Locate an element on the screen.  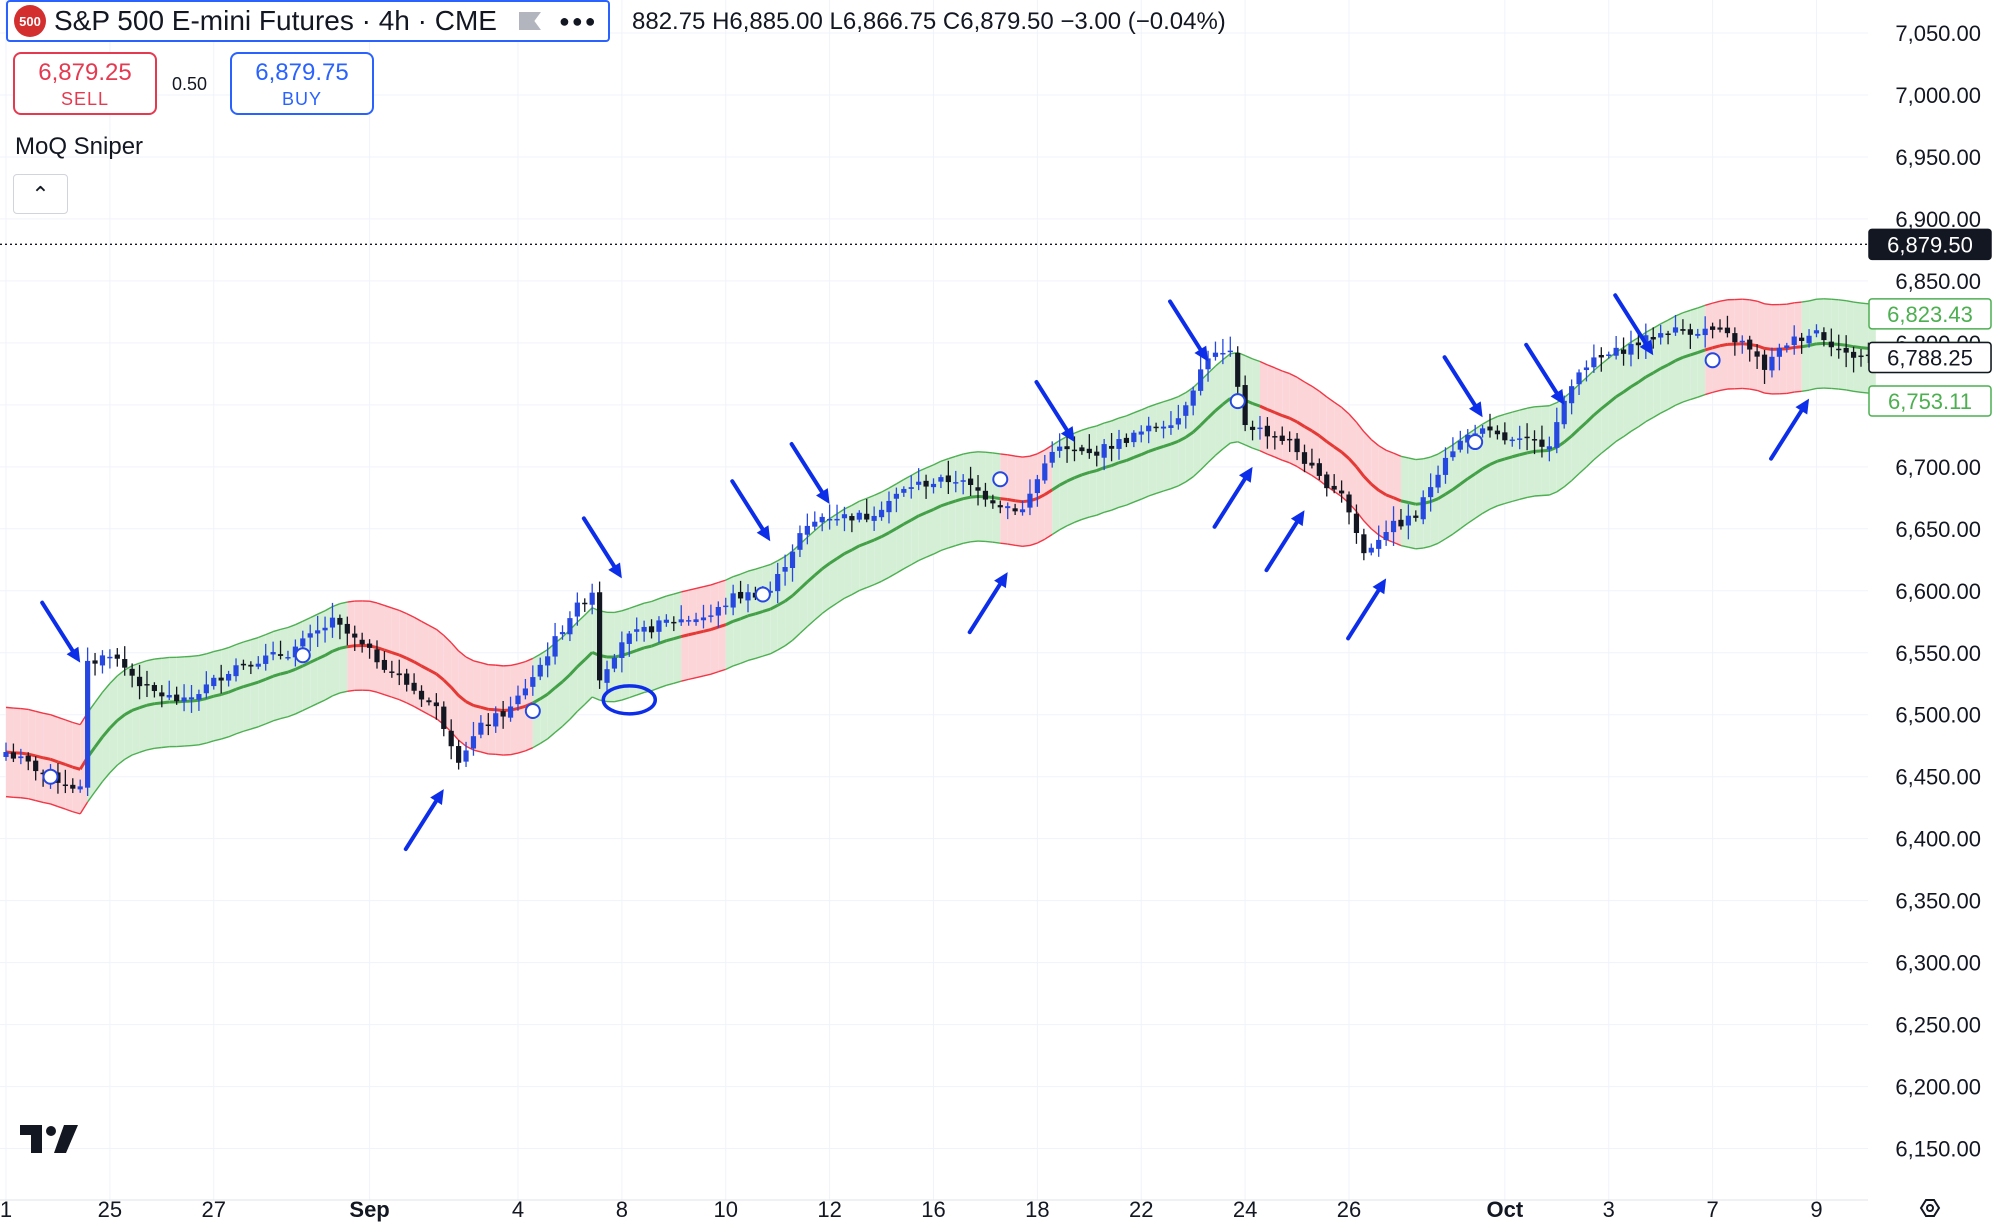
buy-button: 6,879.75 BUY is located at coordinates (302, 83).